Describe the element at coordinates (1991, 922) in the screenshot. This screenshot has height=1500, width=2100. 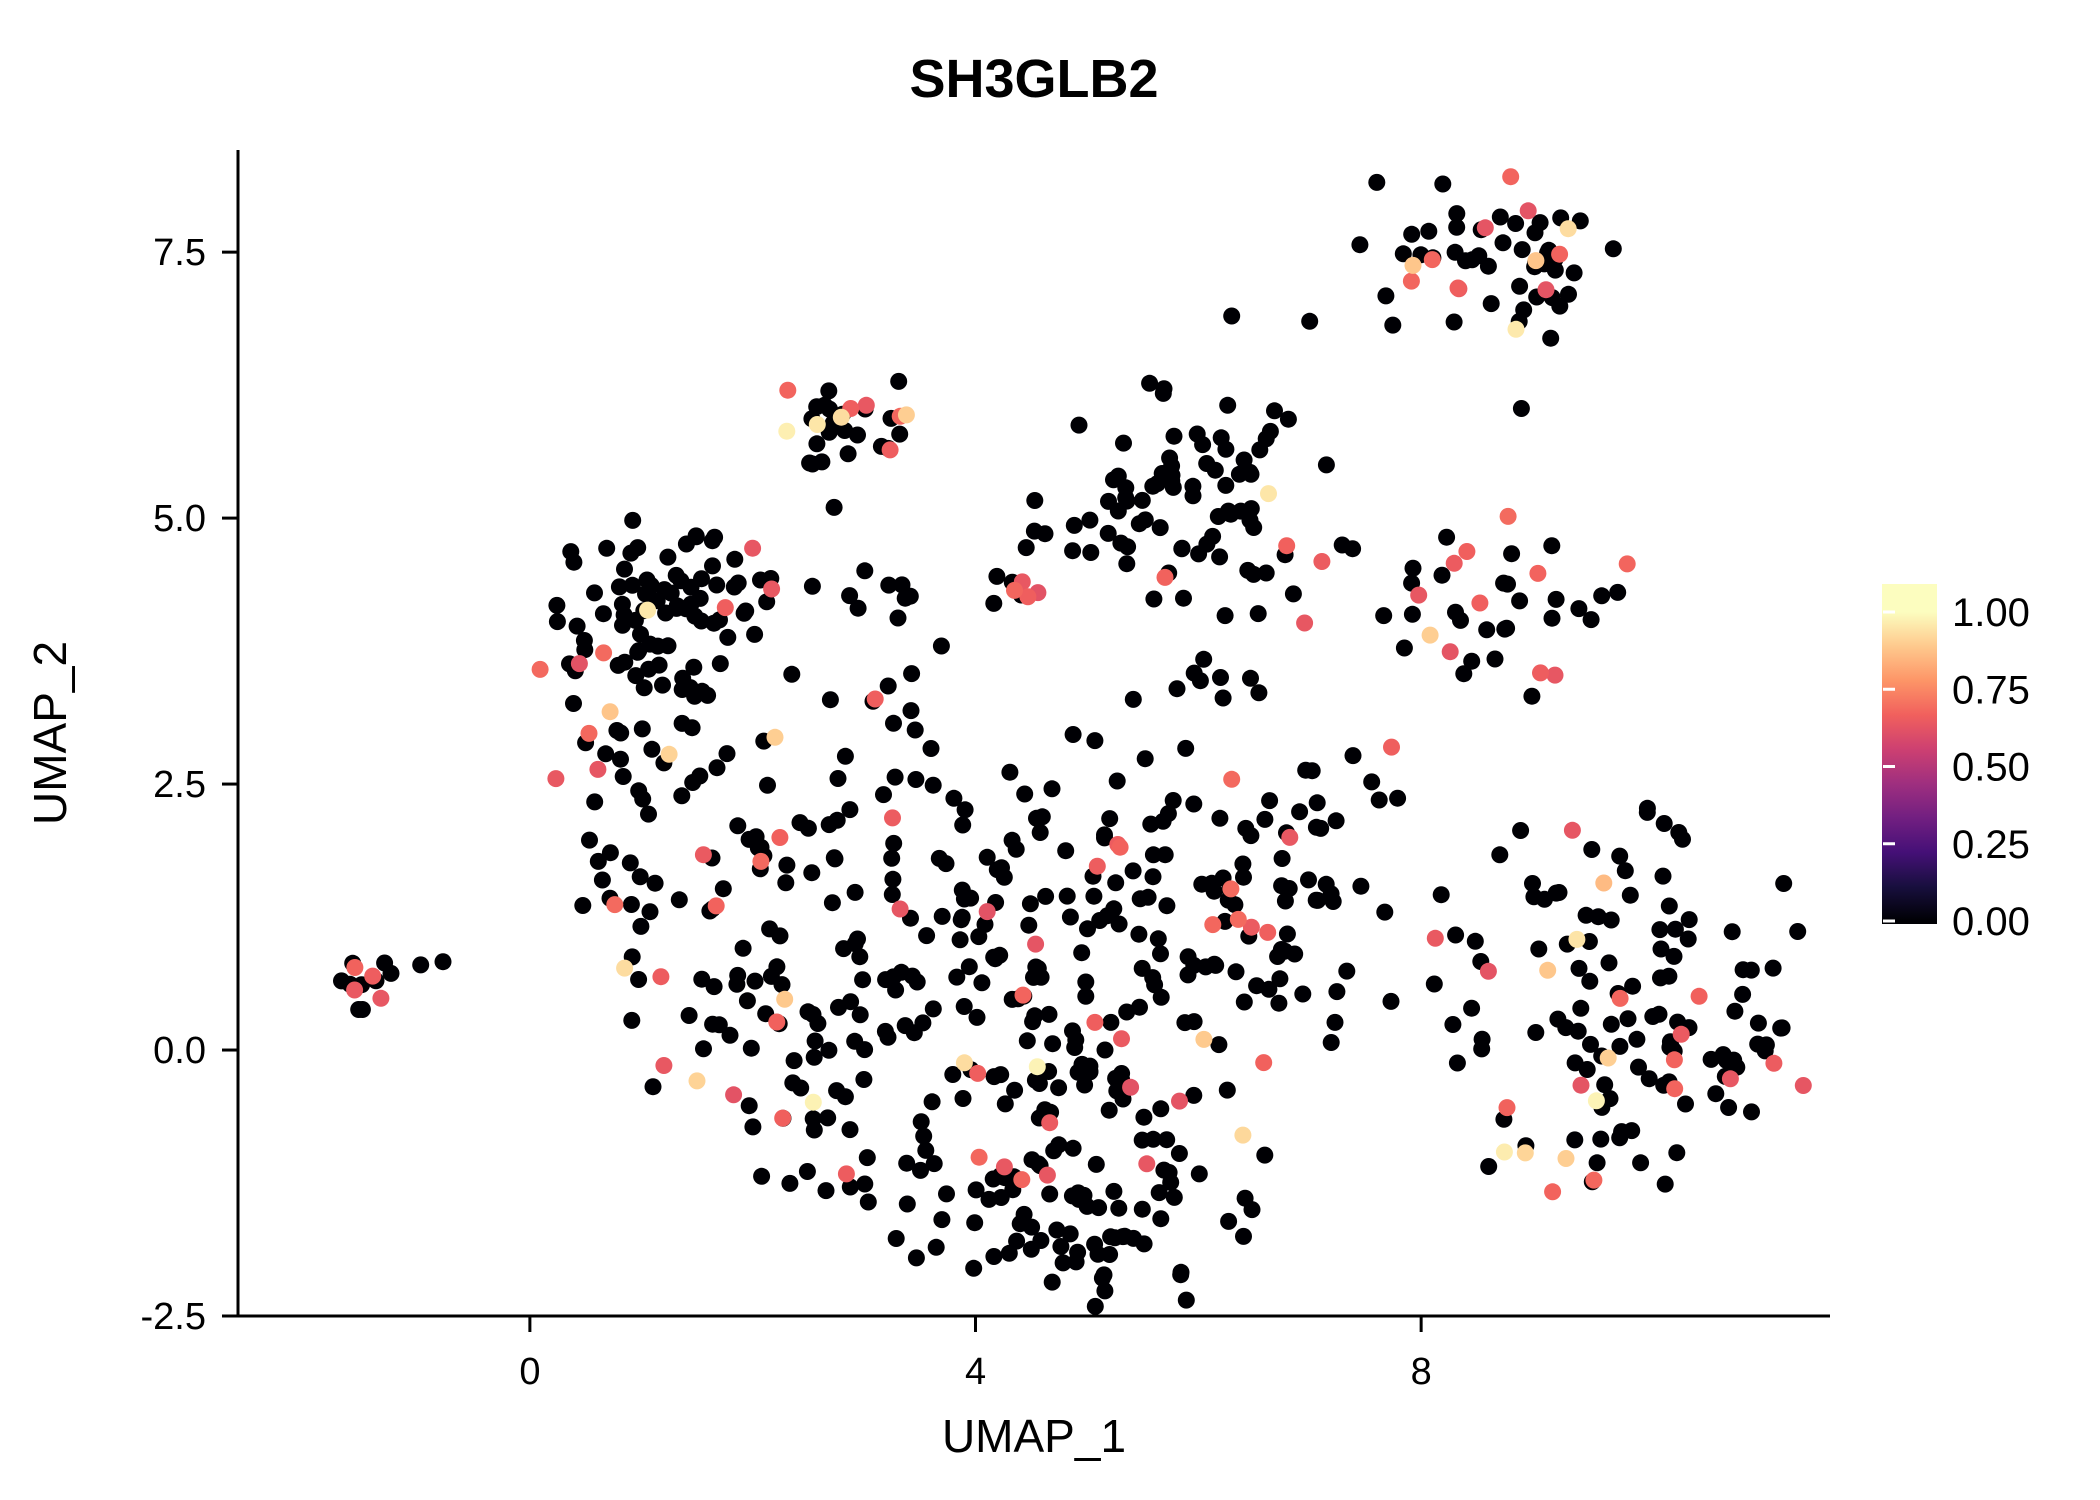
I see `colorbar-tick-label: 0.00` at that location.